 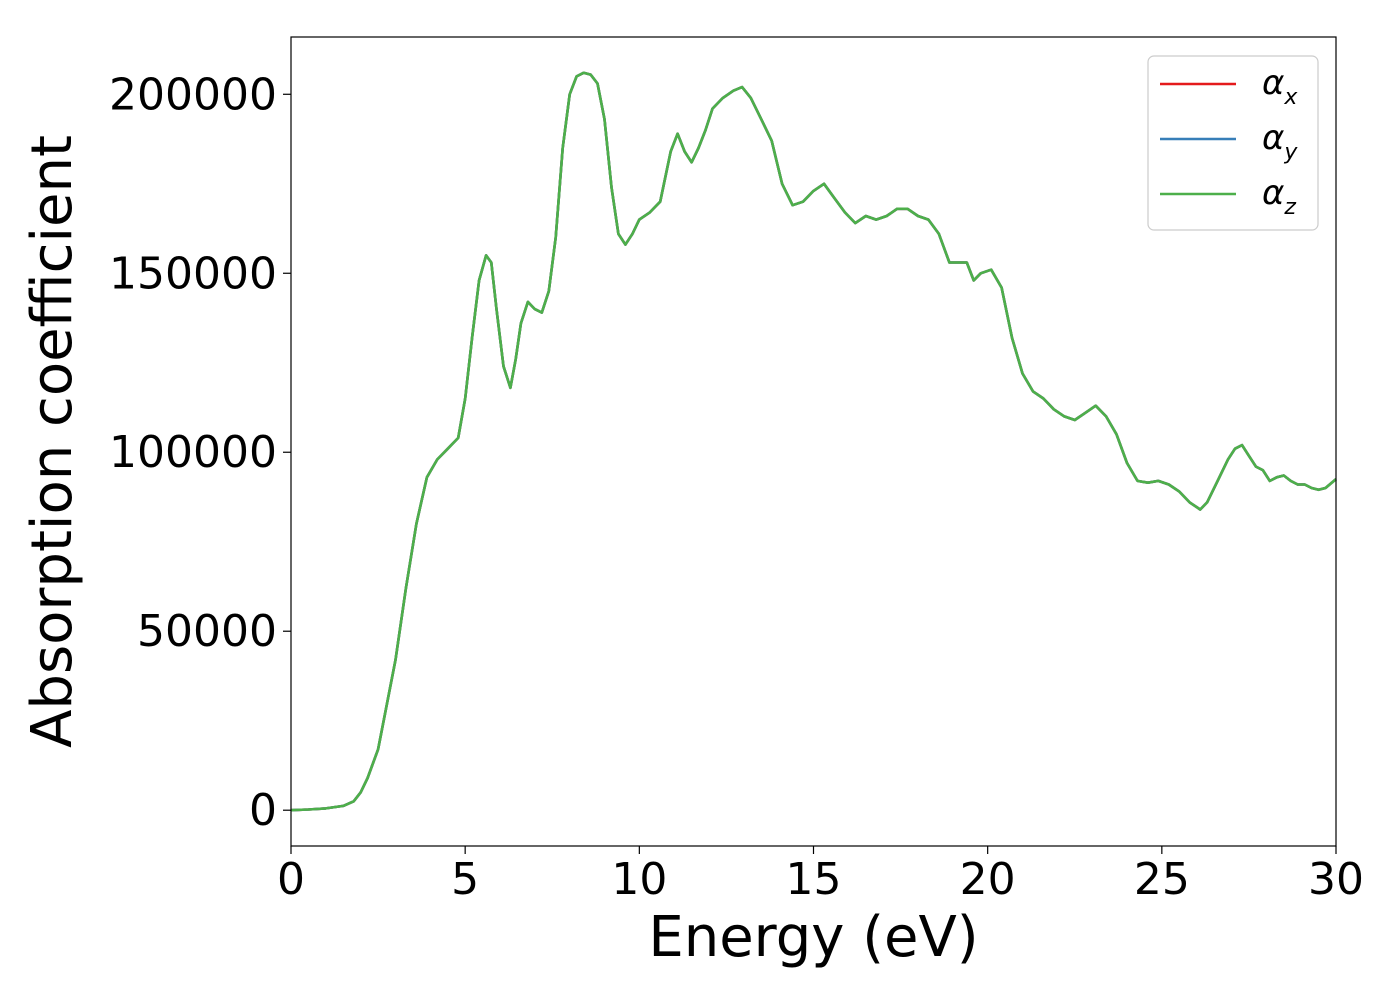 I want to click on x-tick-label: 20, so click(x=988, y=879).